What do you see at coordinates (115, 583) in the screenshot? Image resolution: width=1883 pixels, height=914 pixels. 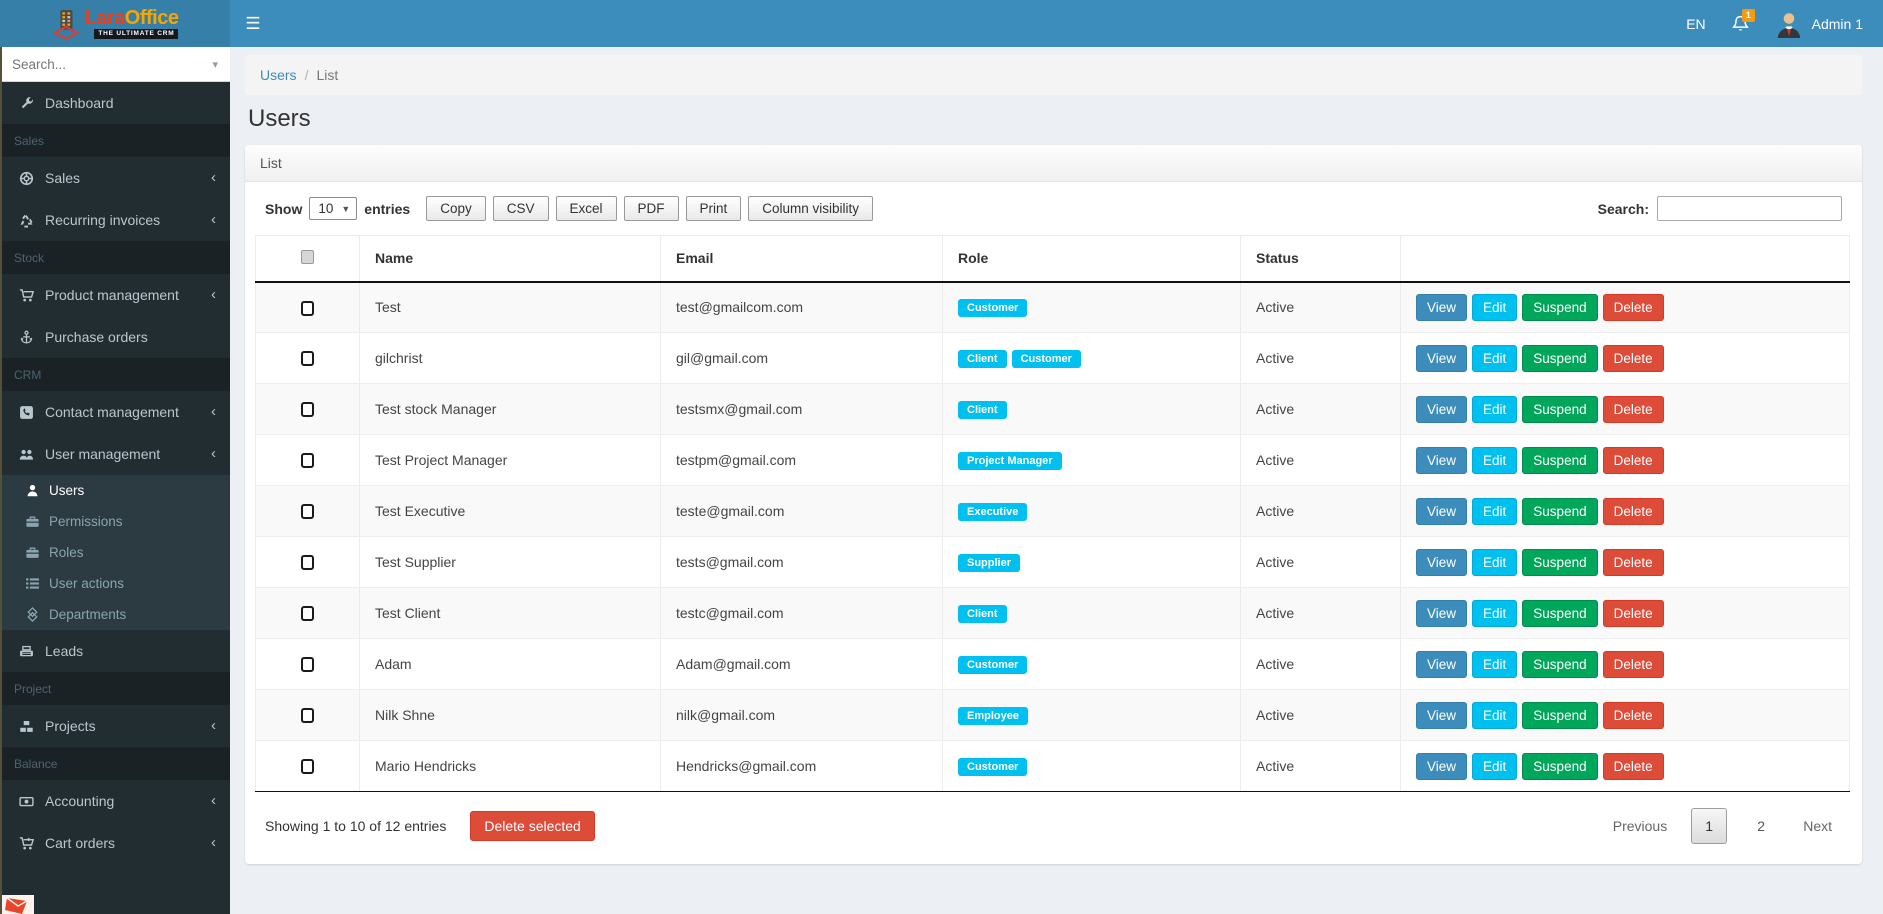 I see `sidebar-item-user-actions: User actions` at bounding box center [115, 583].